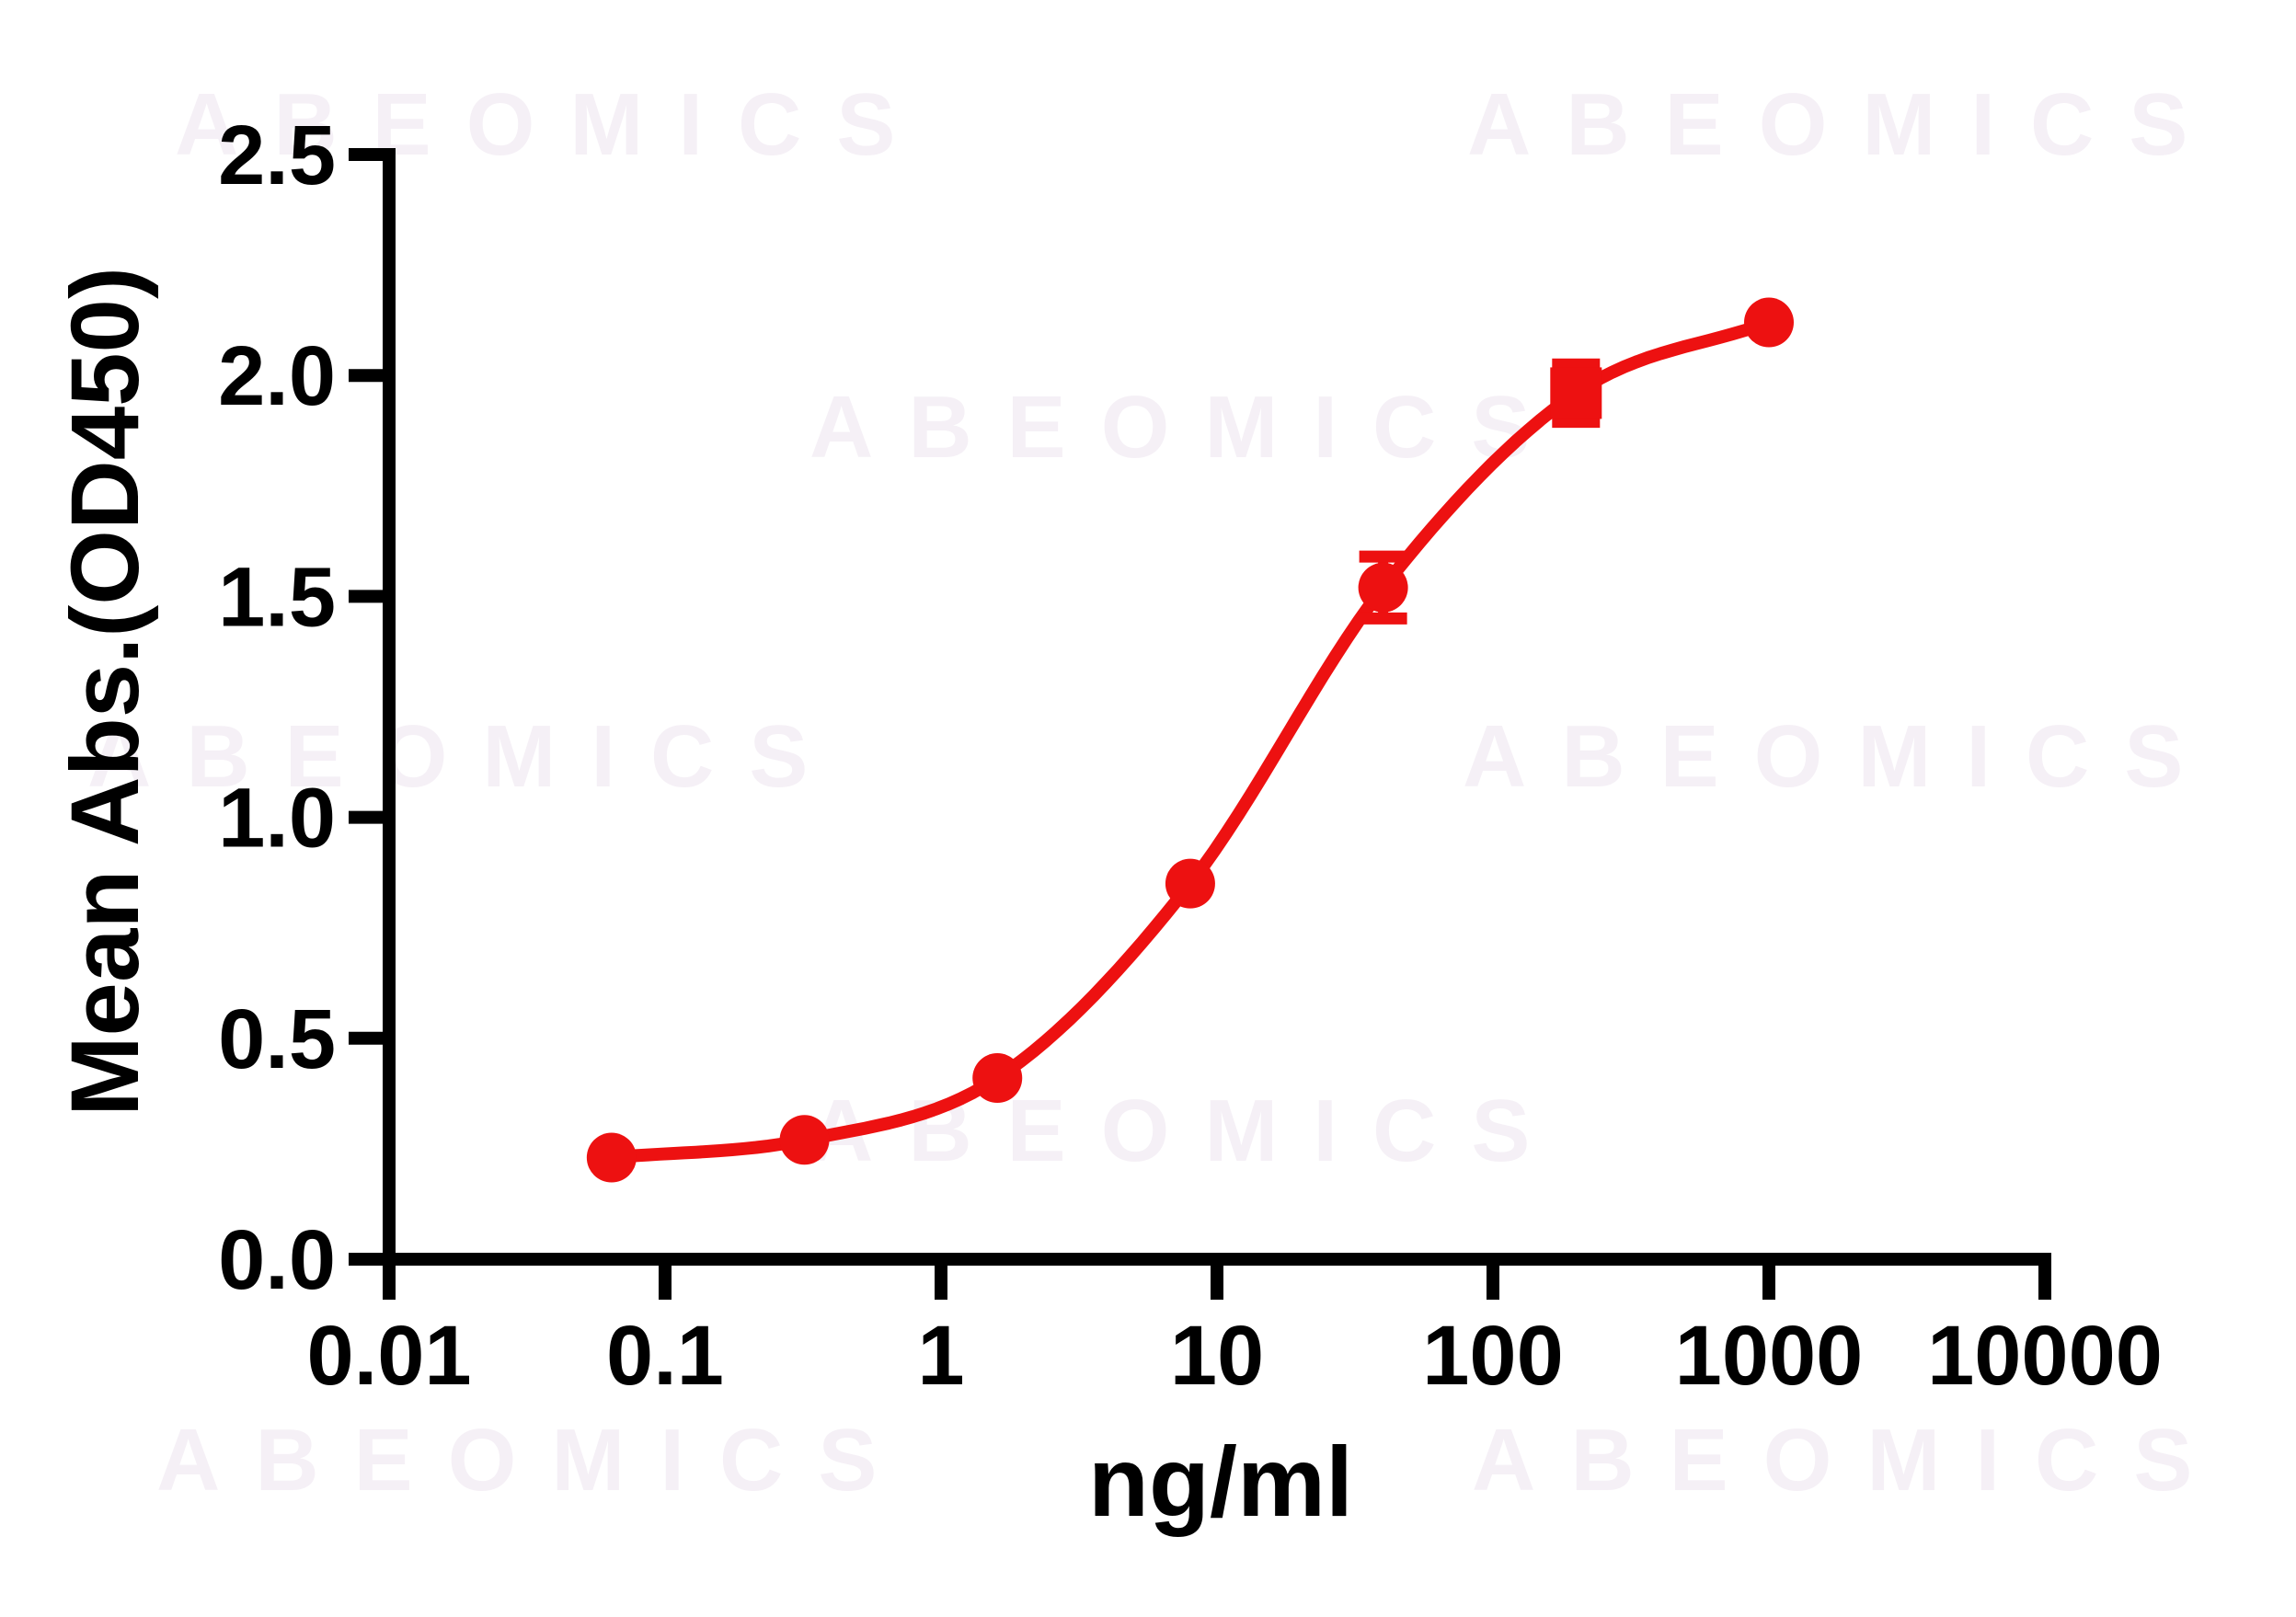 The height and width of the screenshot is (1617, 2296). What do you see at coordinates (1220, 1482) in the screenshot?
I see `x-axis-title: ng/ml` at bounding box center [1220, 1482].